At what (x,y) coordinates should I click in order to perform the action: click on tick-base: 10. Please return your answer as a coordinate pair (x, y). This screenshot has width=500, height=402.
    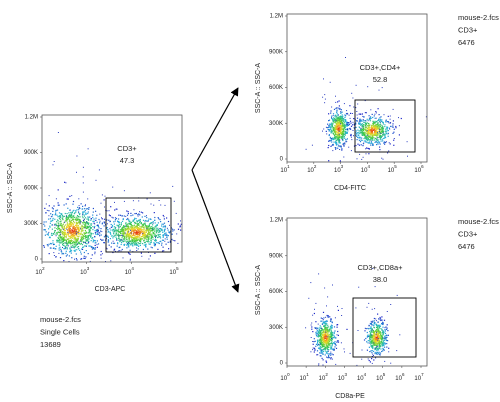
    Looking at the image, I should click on (360, 379).